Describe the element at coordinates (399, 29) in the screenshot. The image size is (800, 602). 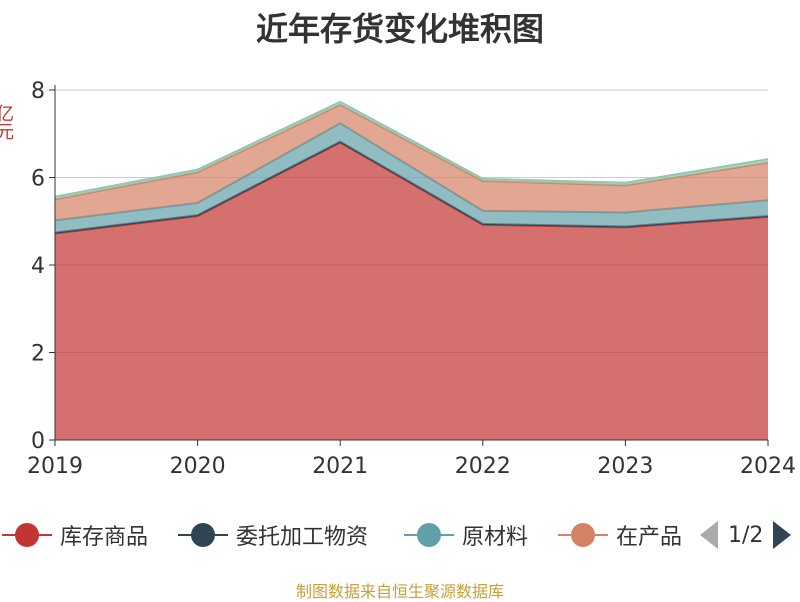
I see `chart-title: 近年存货变化堆积图` at that location.